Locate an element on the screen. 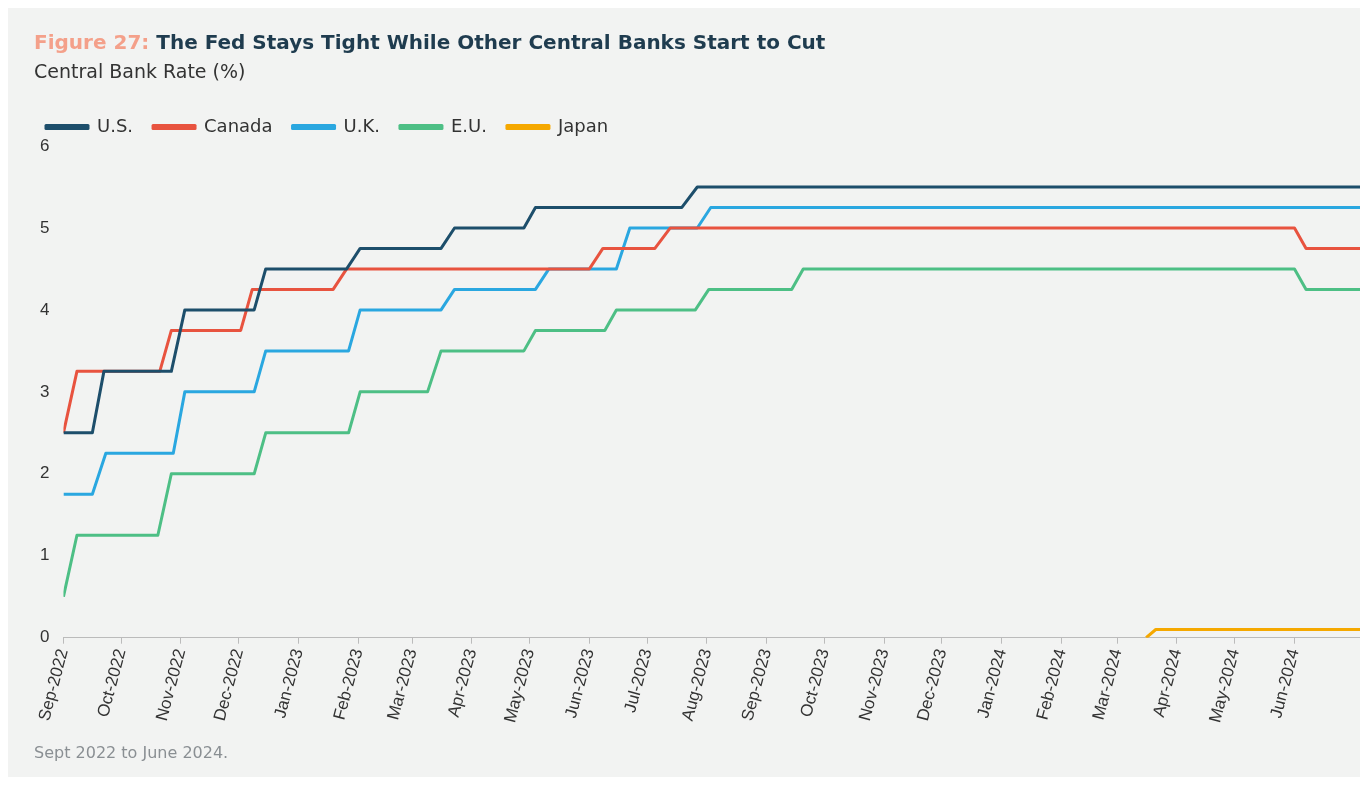 The width and height of the screenshot is (1368, 785). x-tick-label: Jan-2023 is located at coordinates (288, 683).